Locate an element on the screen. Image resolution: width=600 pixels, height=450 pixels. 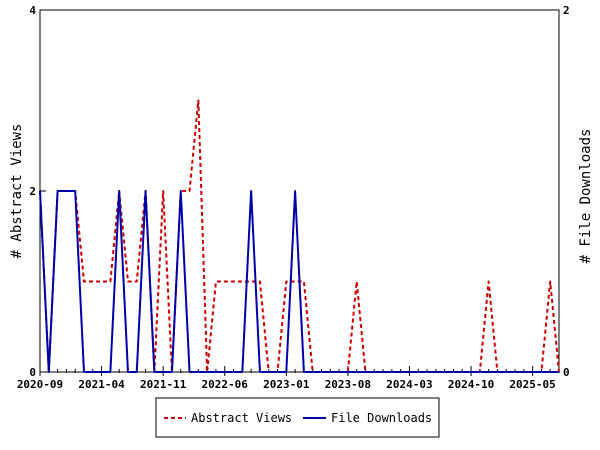
y-right-tick-label: 2 is located at coordinates (566, 10).